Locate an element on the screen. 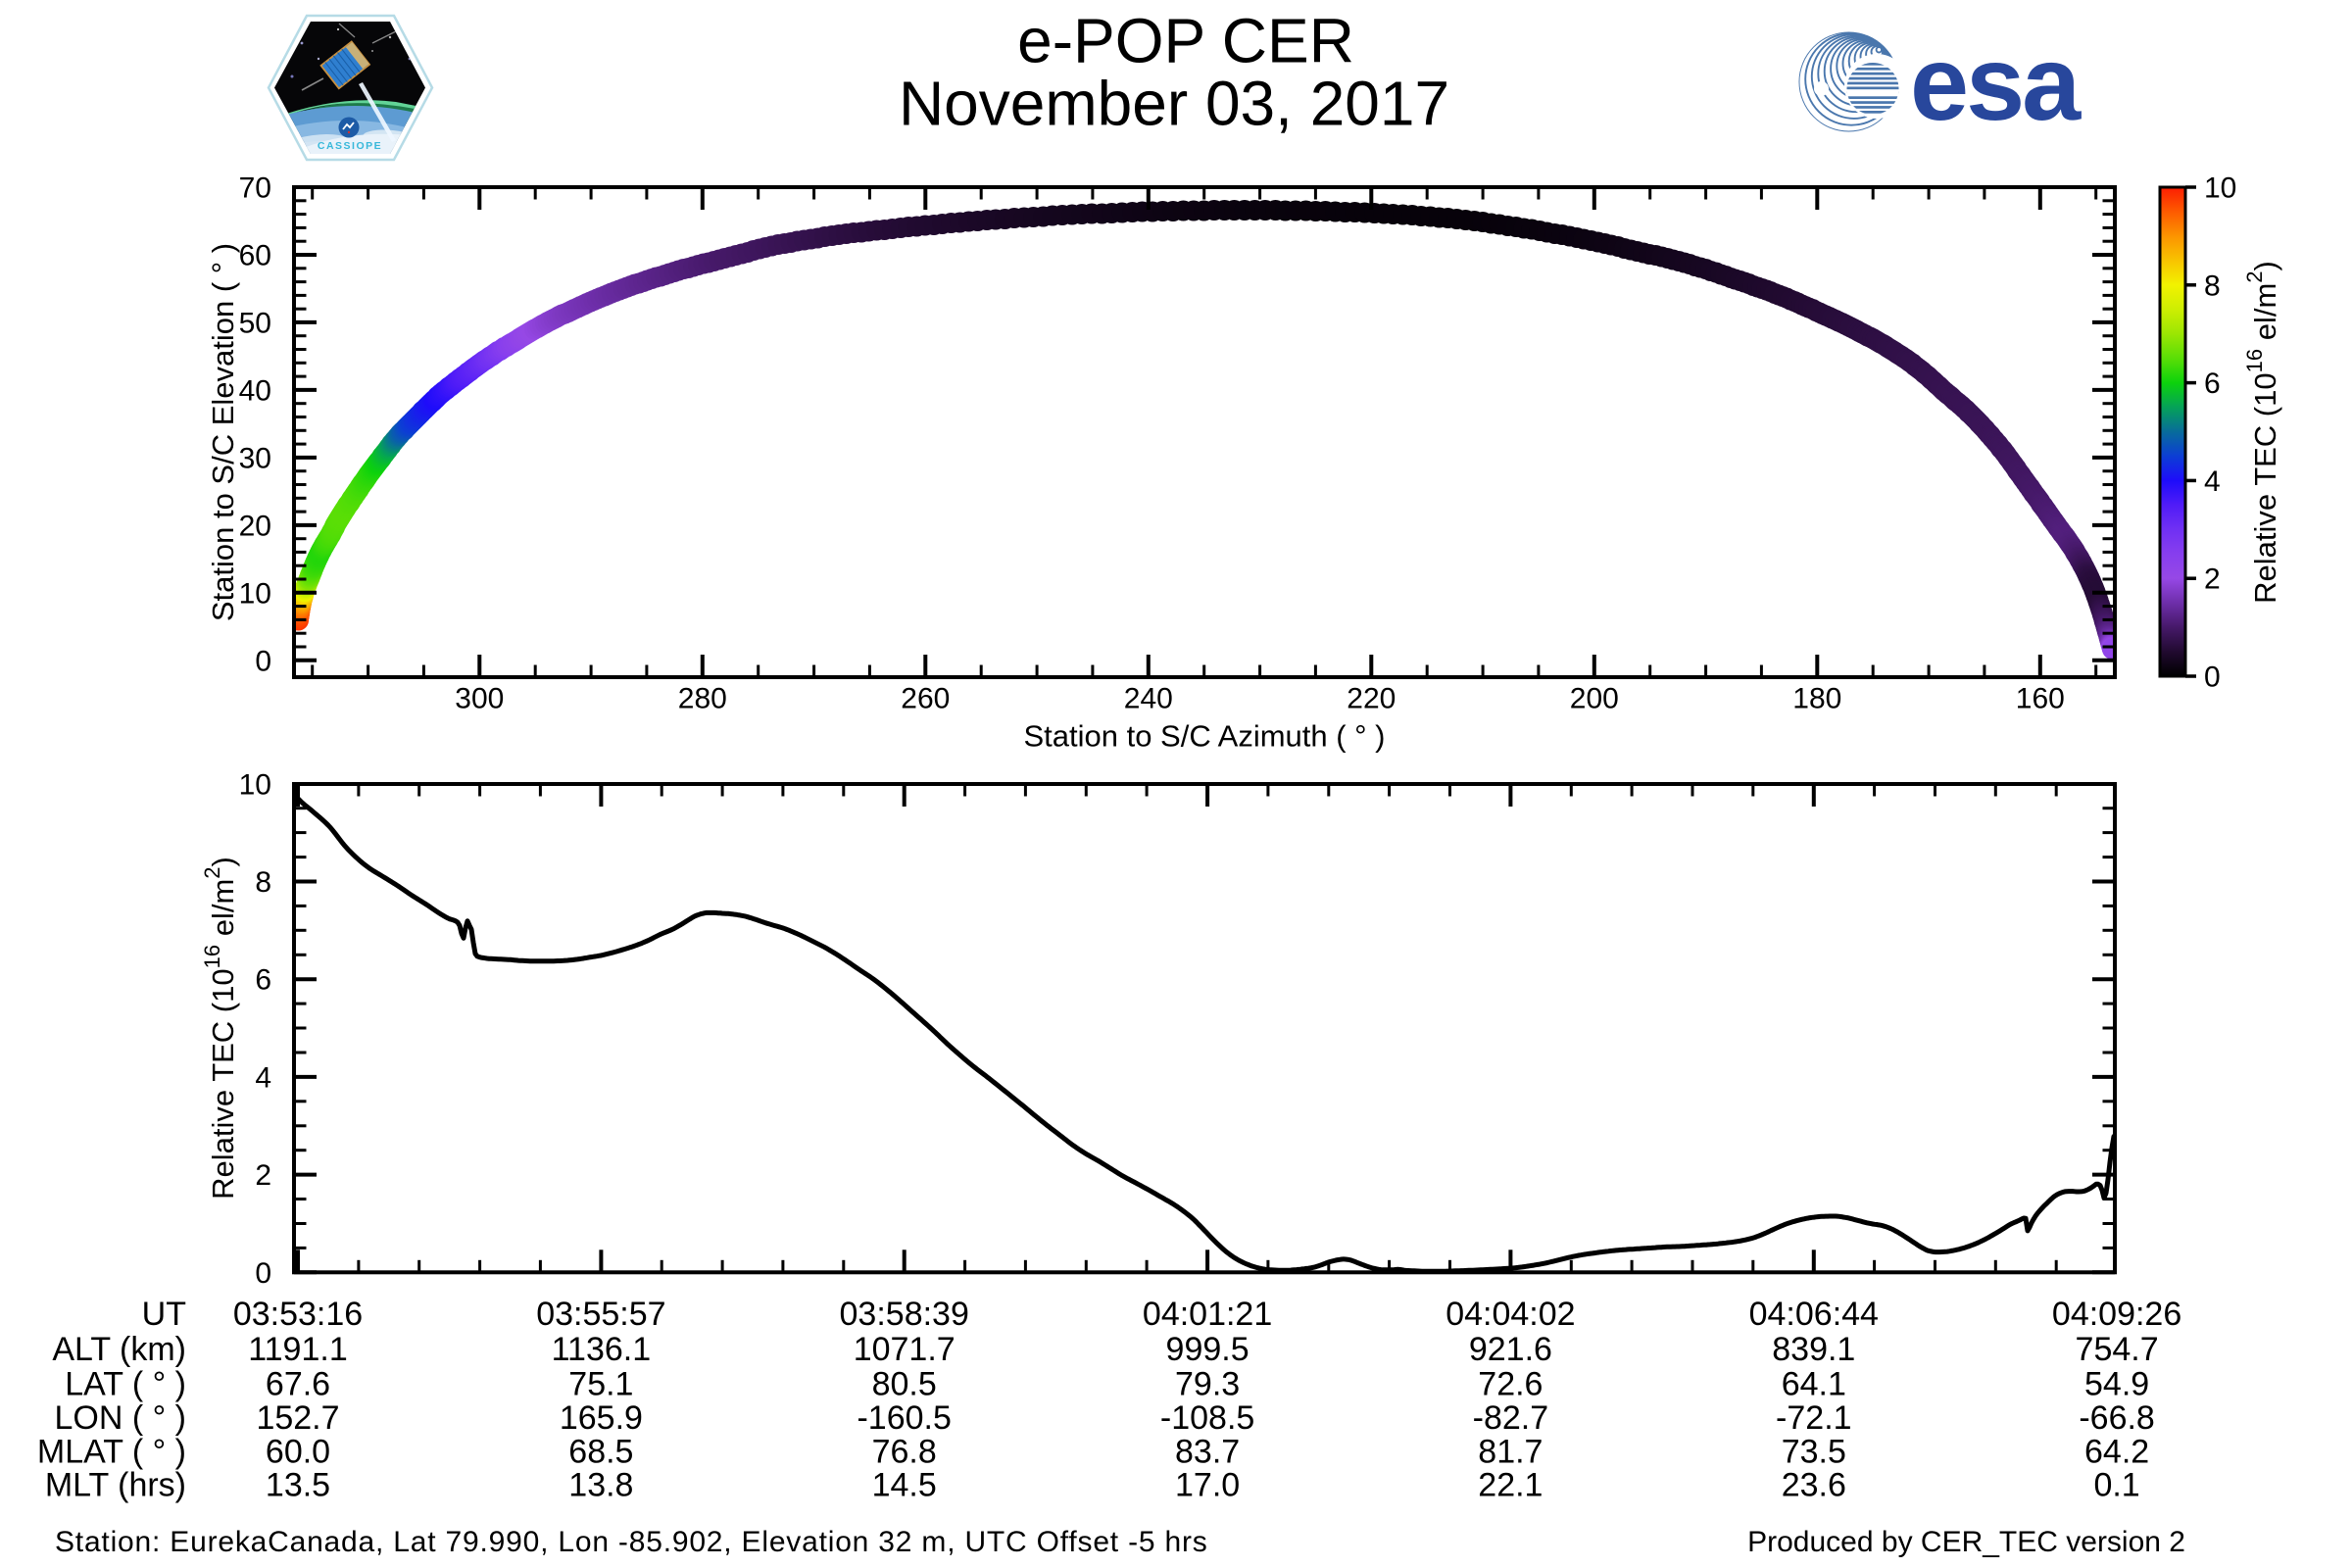  svg-text: 1191.1 is located at coordinates (297, 1349).